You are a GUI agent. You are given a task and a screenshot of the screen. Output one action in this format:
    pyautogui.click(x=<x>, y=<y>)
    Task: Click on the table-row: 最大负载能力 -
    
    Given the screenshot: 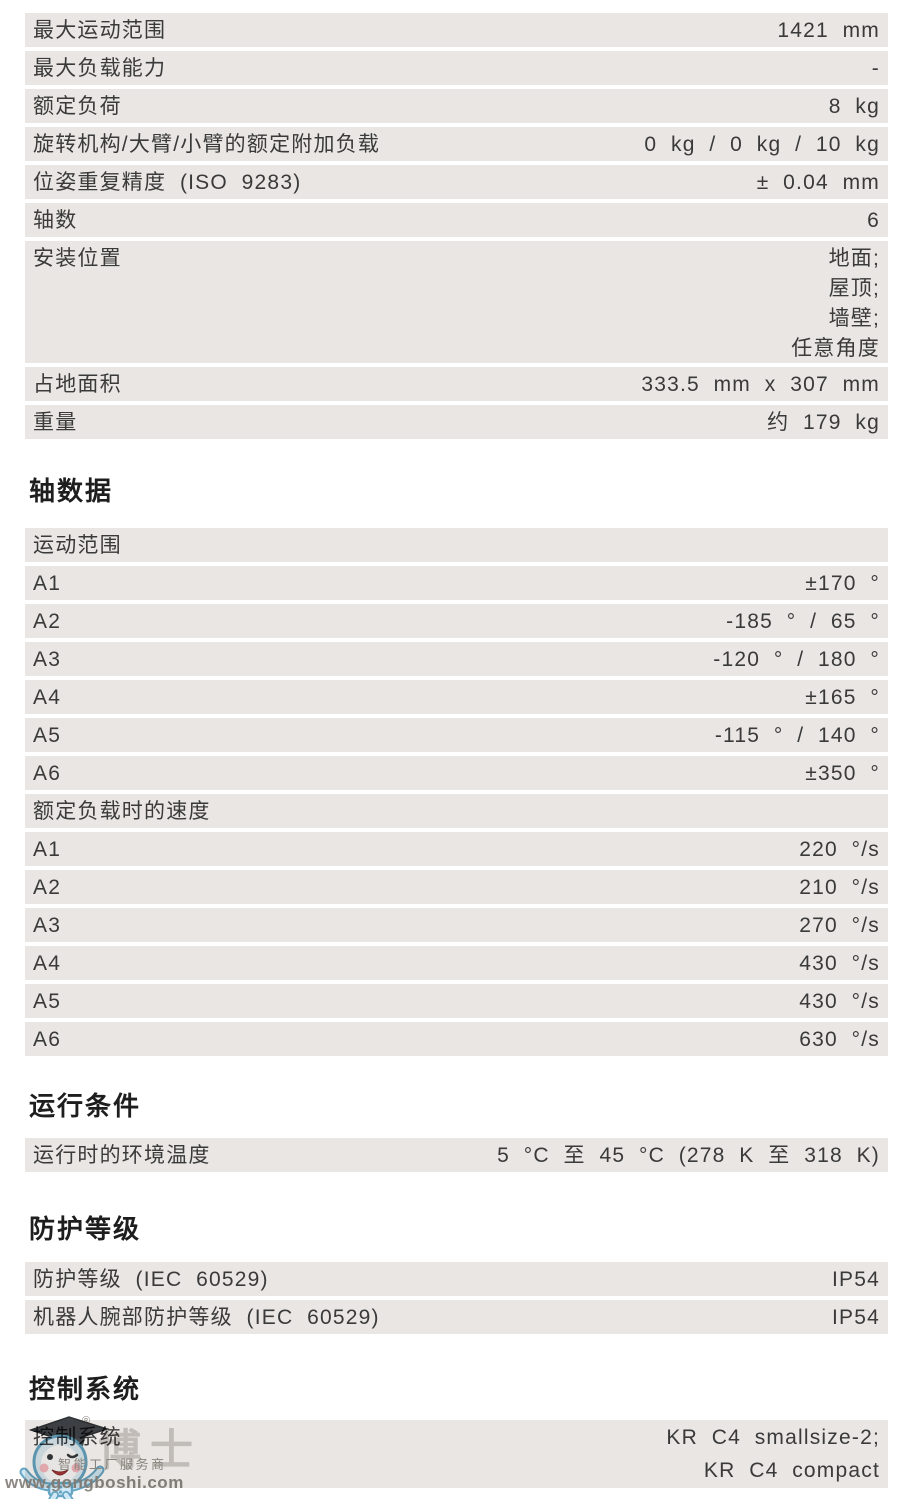 What is the action you would take?
    pyautogui.click(x=456, y=68)
    